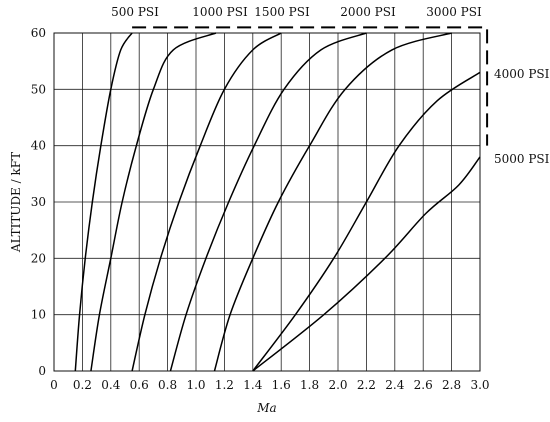 The image size is (550, 422). I want to click on y-axis-title: ALTITUDE / kFT, so click(16, 202).